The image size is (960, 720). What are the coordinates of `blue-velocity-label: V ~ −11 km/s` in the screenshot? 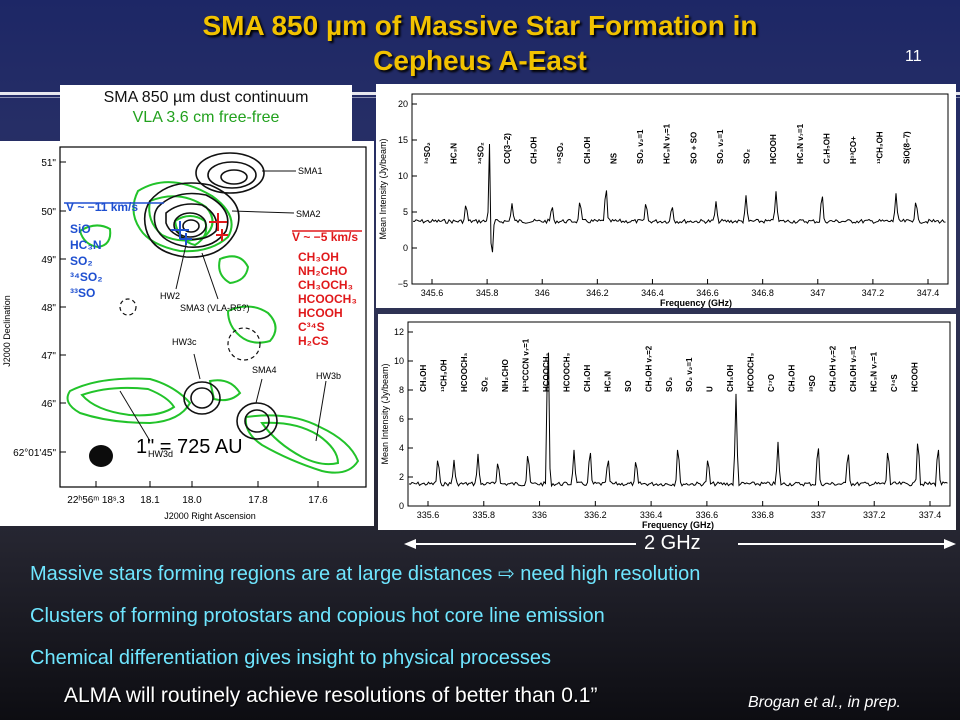 It's located at (102, 207).